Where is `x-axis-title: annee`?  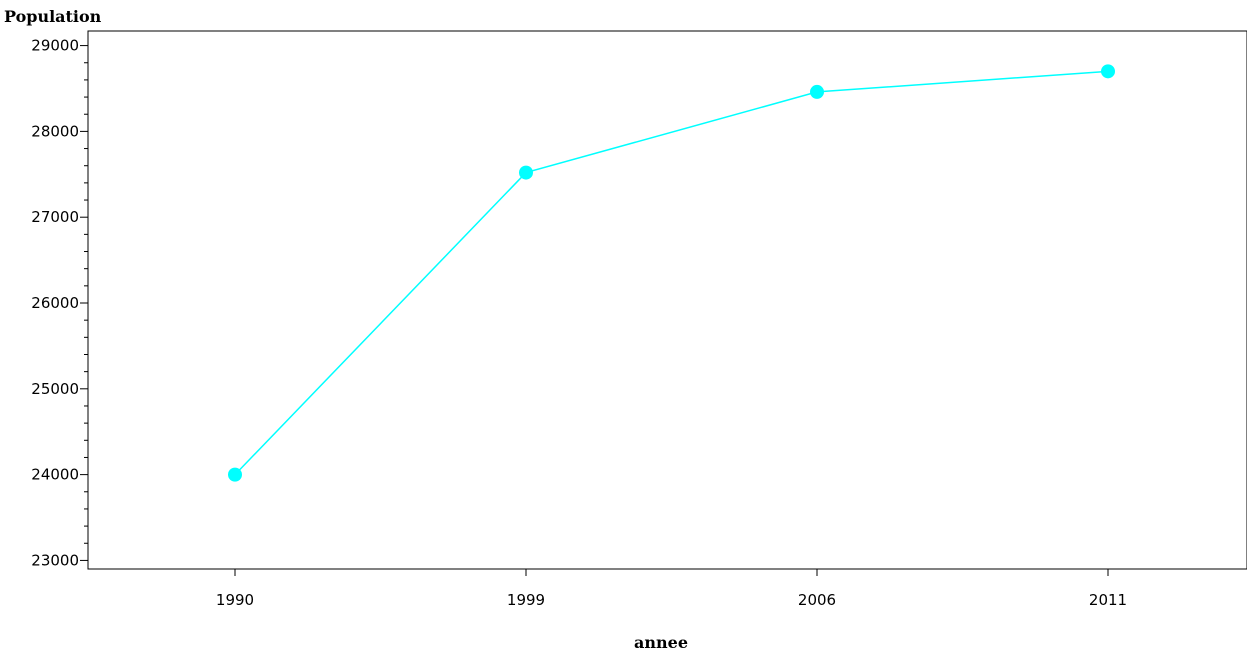 x-axis-title: annee is located at coordinates (661, 642).